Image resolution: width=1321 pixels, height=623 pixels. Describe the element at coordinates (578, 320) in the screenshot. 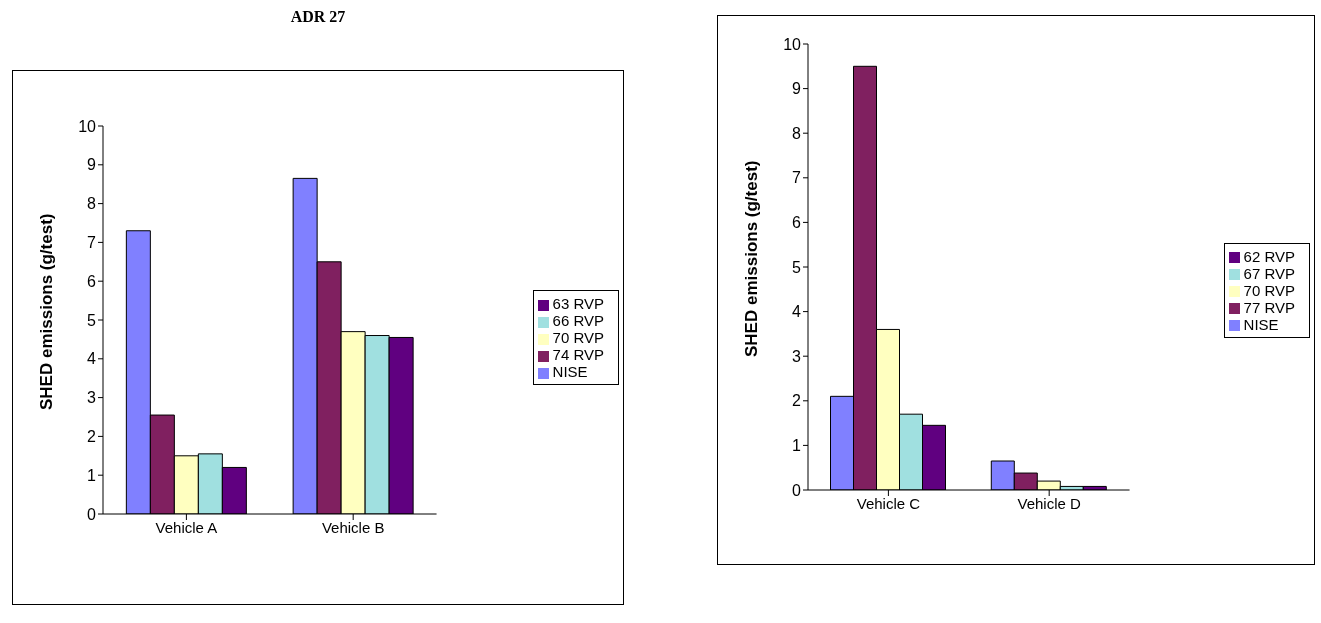

I see `legend-label: 66 RVP` at that location.